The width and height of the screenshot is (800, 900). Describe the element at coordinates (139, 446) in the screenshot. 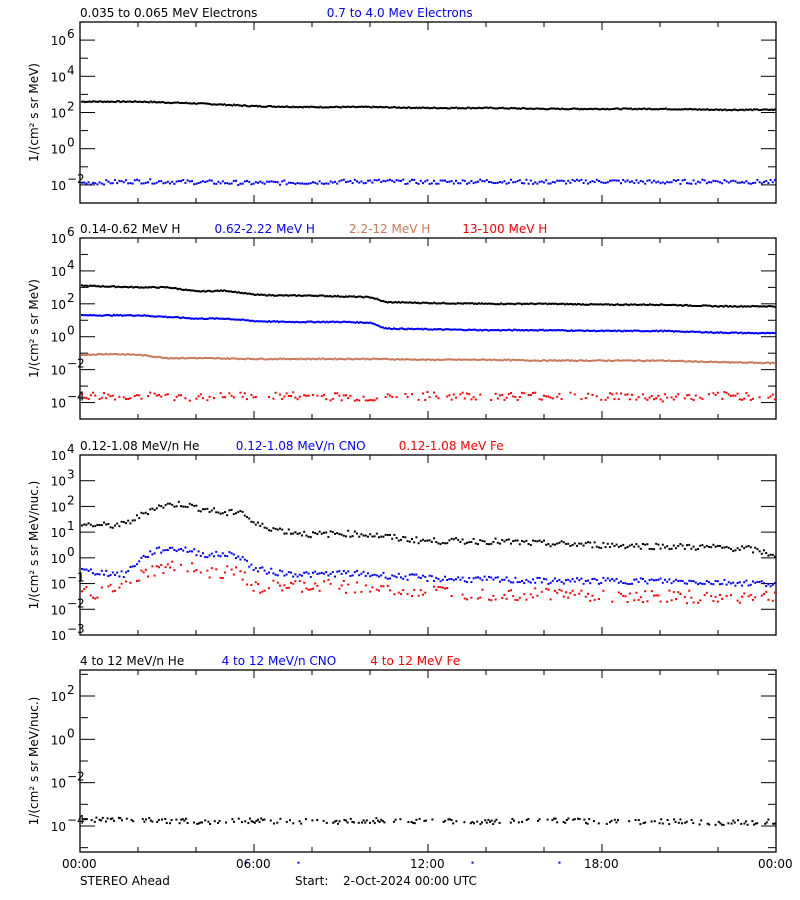

I see `legend-entry: 0.12-1.08 MeV/n He` at that location.